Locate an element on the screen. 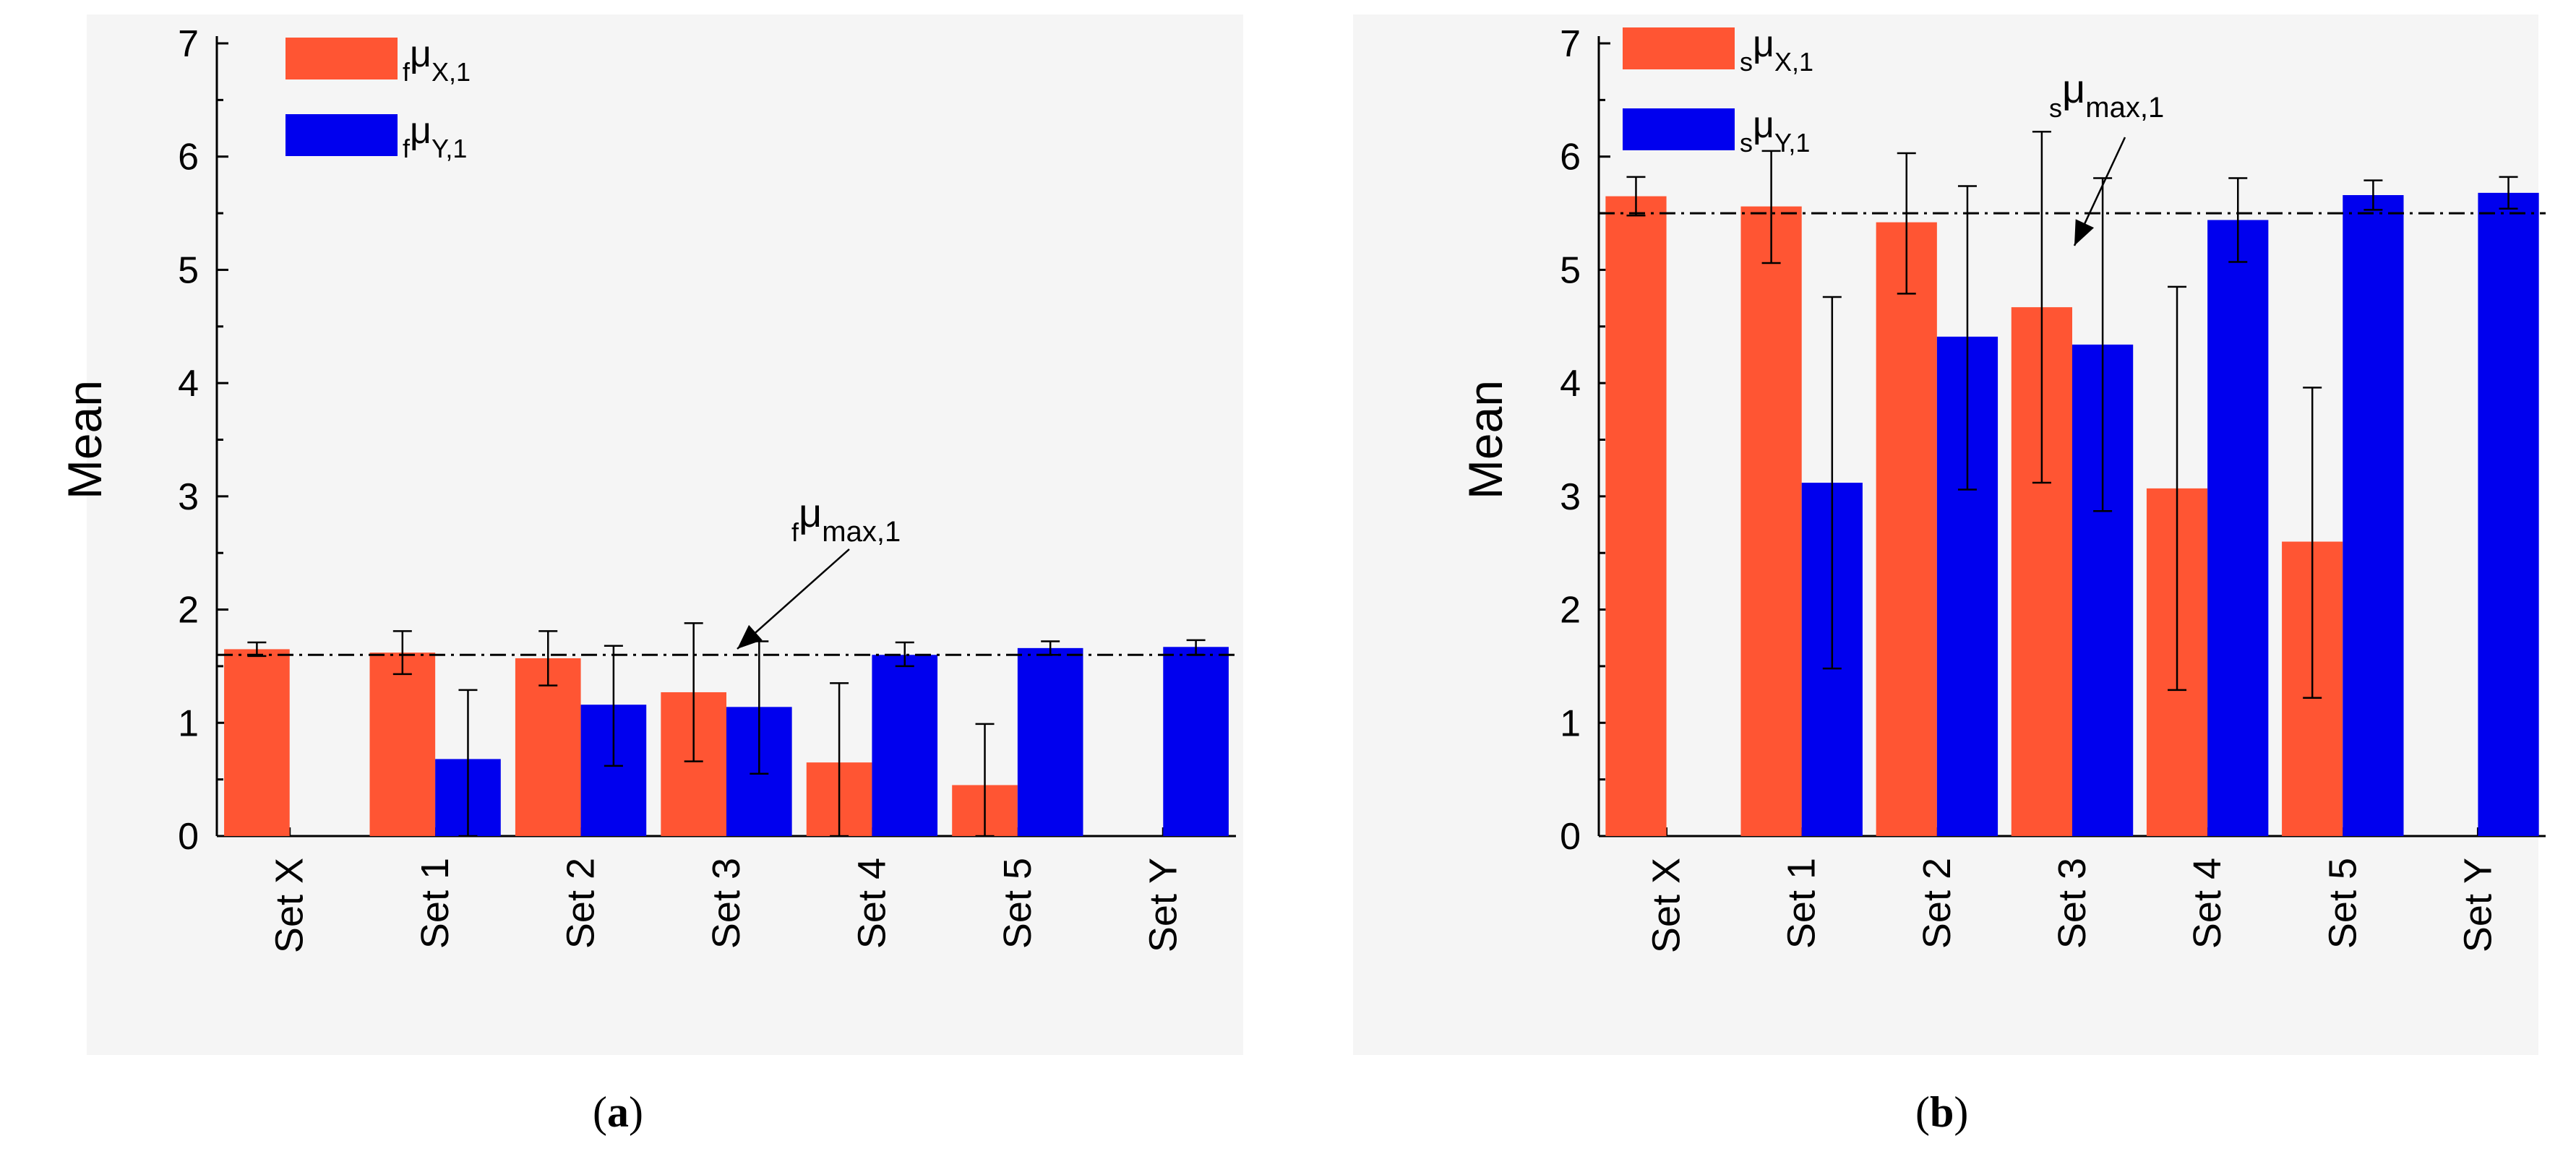  caption-a: (a) is located at coordinates (618, 1112).